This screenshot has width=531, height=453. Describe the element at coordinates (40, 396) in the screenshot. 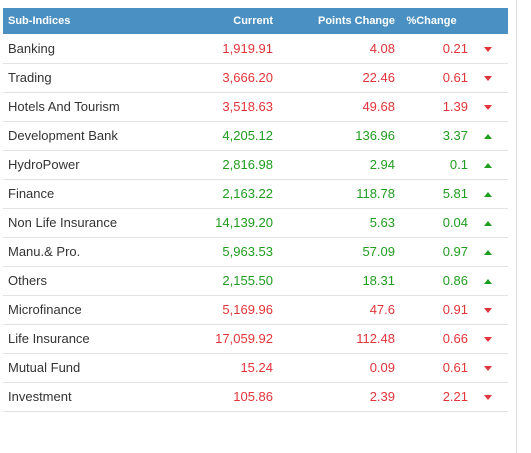

I see `sub-index-name: Investment` at that location.